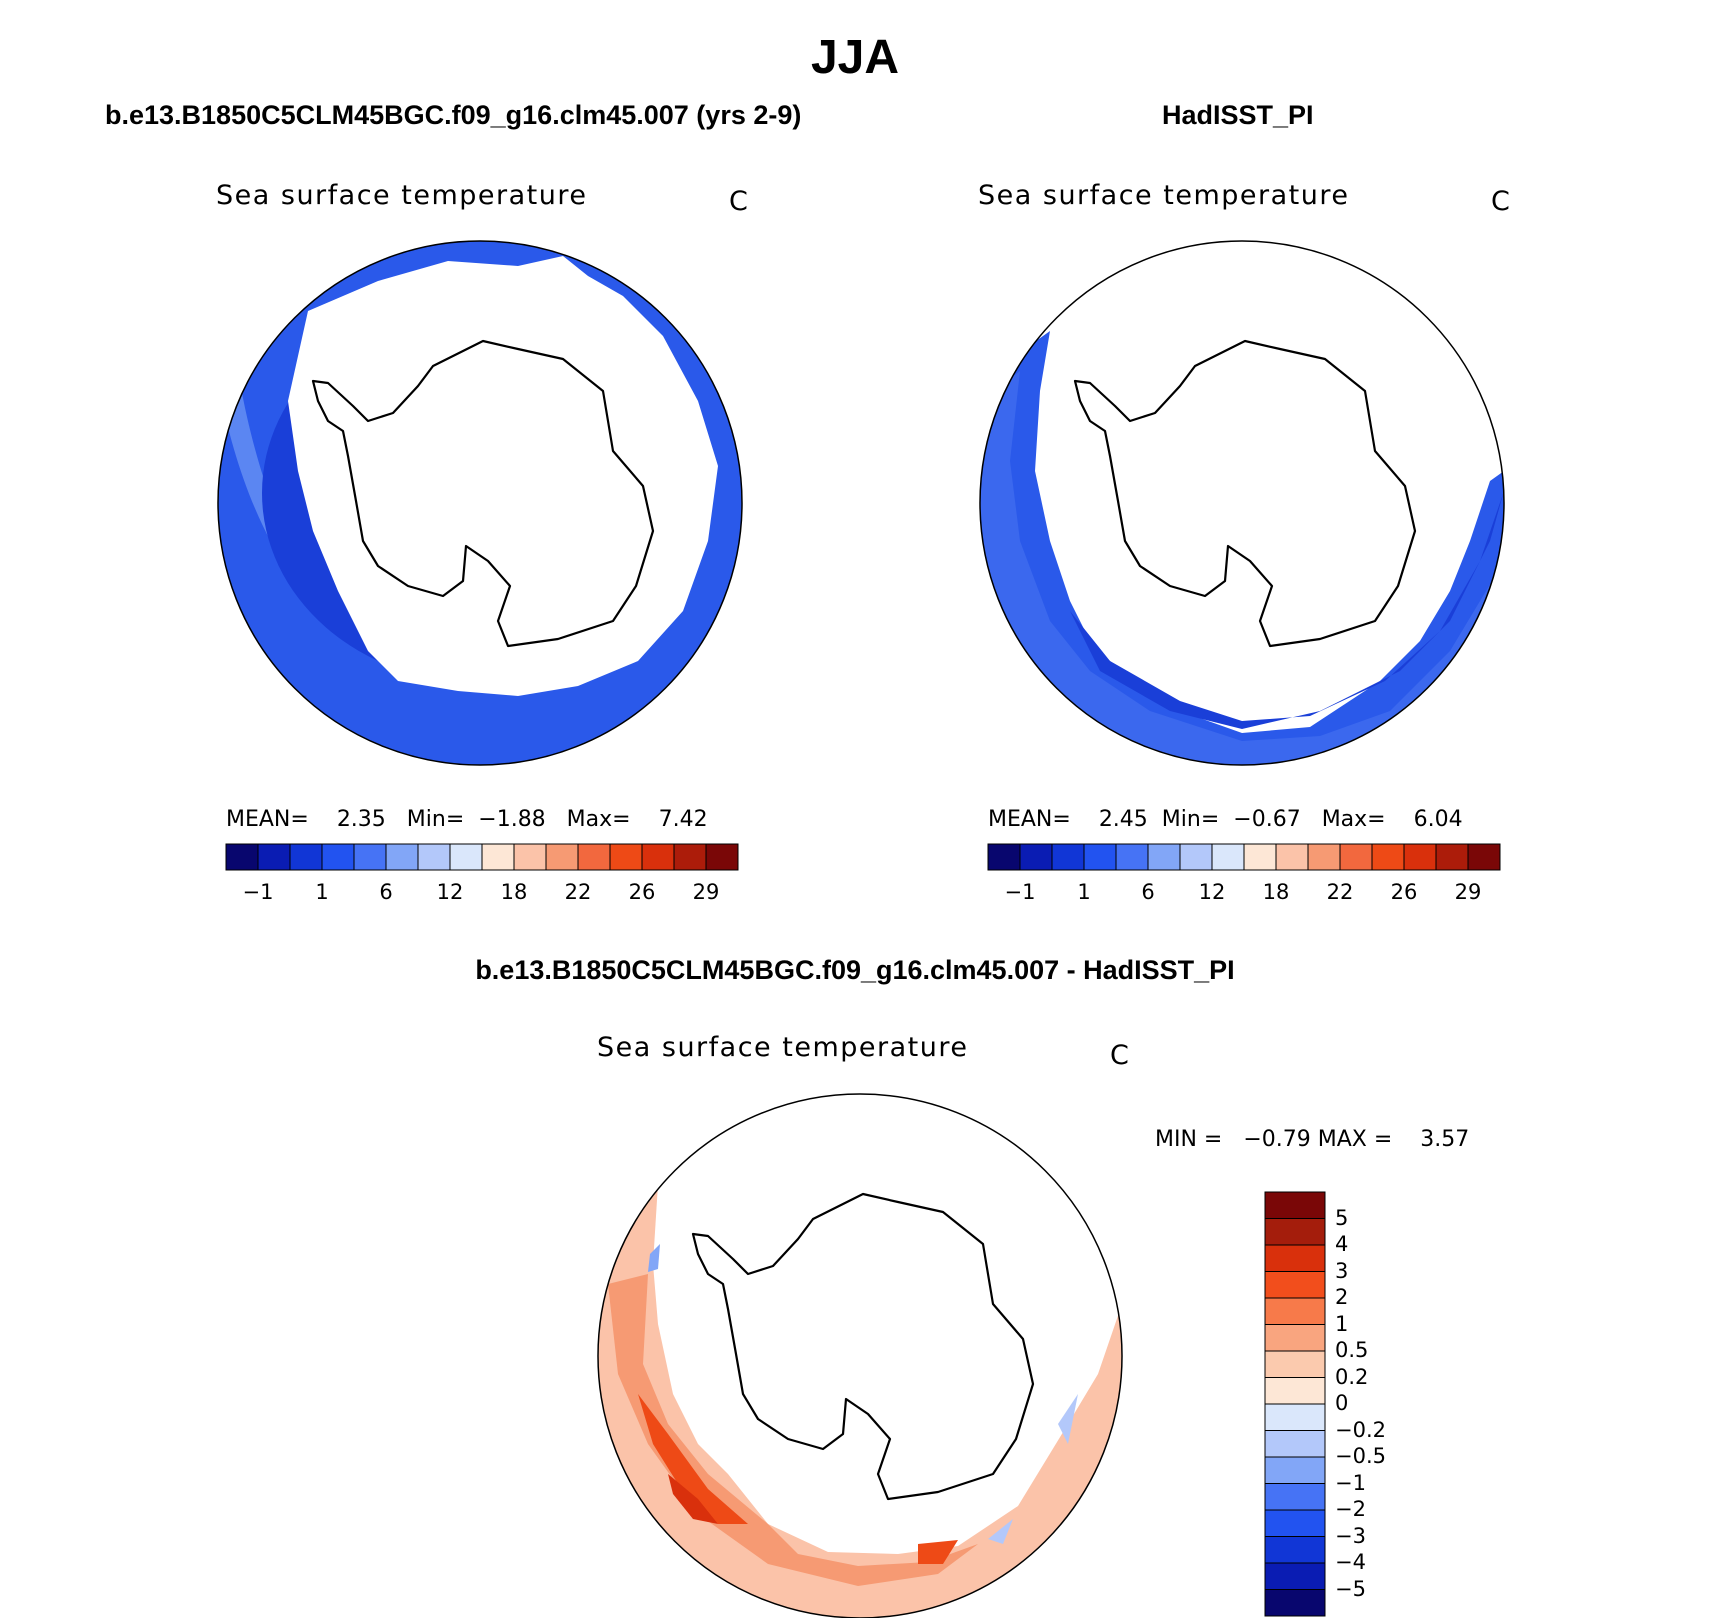 The image size is (1710, 1618). I want to click on panel-obs-colorbar-ticks: −1 1 6 12 18 22 26 29, so click(1244, 895).